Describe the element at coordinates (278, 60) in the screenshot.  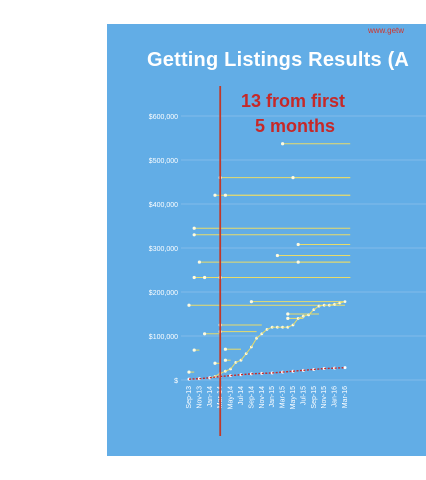
I see `chart-title: Getting Listings Results (A` at that location.